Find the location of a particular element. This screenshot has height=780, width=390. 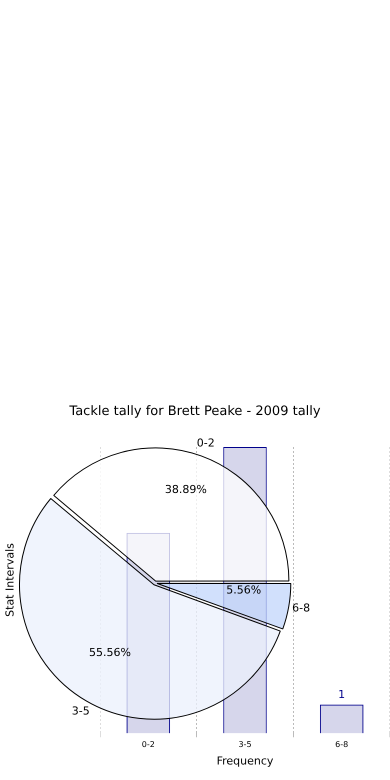

x-tick-label: 3-5 is located at coordinates (245, 745).